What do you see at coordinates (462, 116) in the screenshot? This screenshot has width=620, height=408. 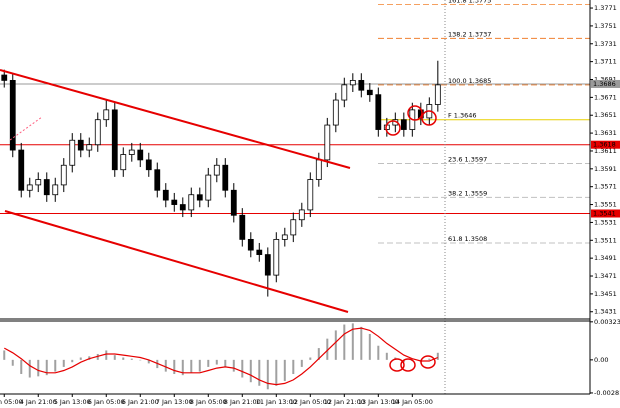 I see `fib-label: F 1.3646` at bounding box center [462, 116].